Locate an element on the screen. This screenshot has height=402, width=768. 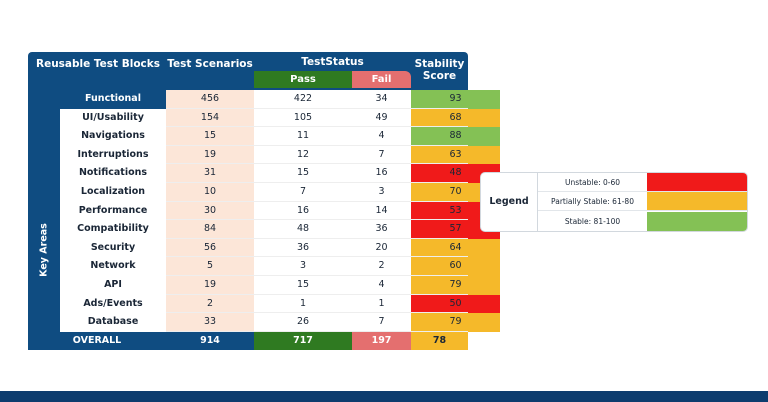
row-stability-score: 93 is located at coordinates (455, 99).